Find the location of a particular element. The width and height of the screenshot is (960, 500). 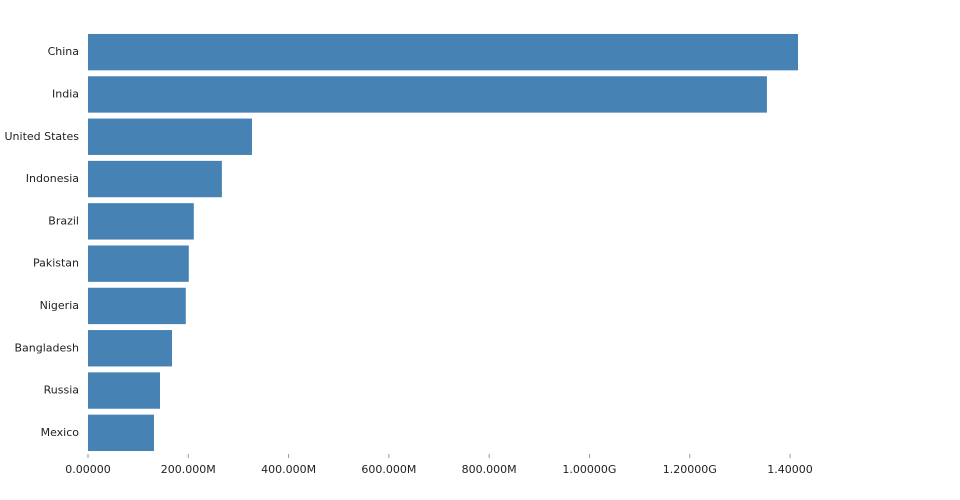

y-tick-label: Brazil is located at coordinates (63, 220).